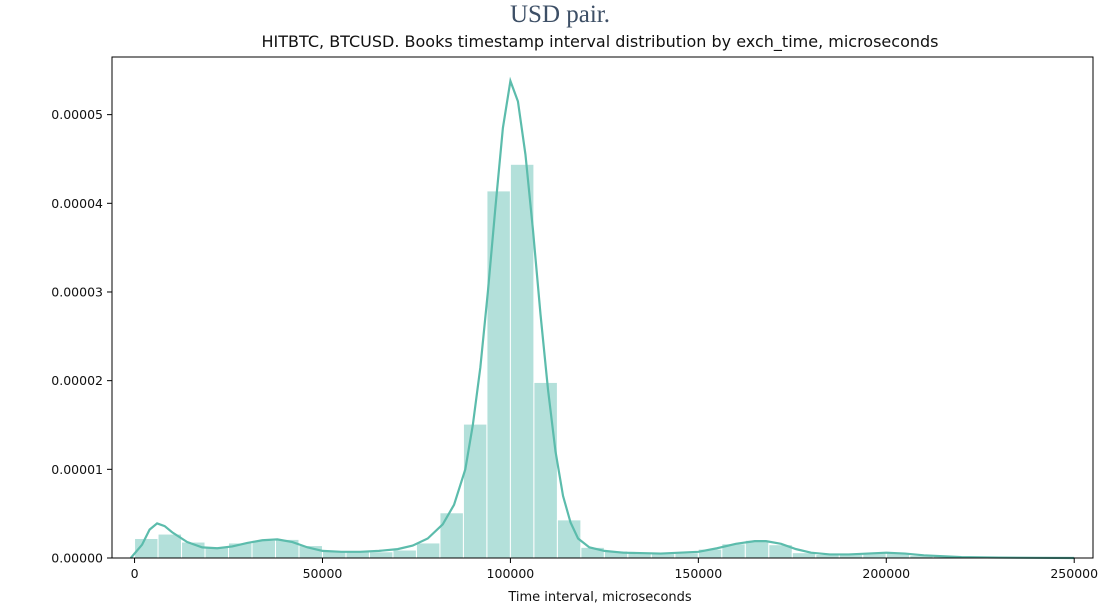 This screenshot has width=1120, height=608. What do you see at coordinates (511, 573) in the screenshot?
I see `x-tick-label: 100000` at bounding box center [511, 573].